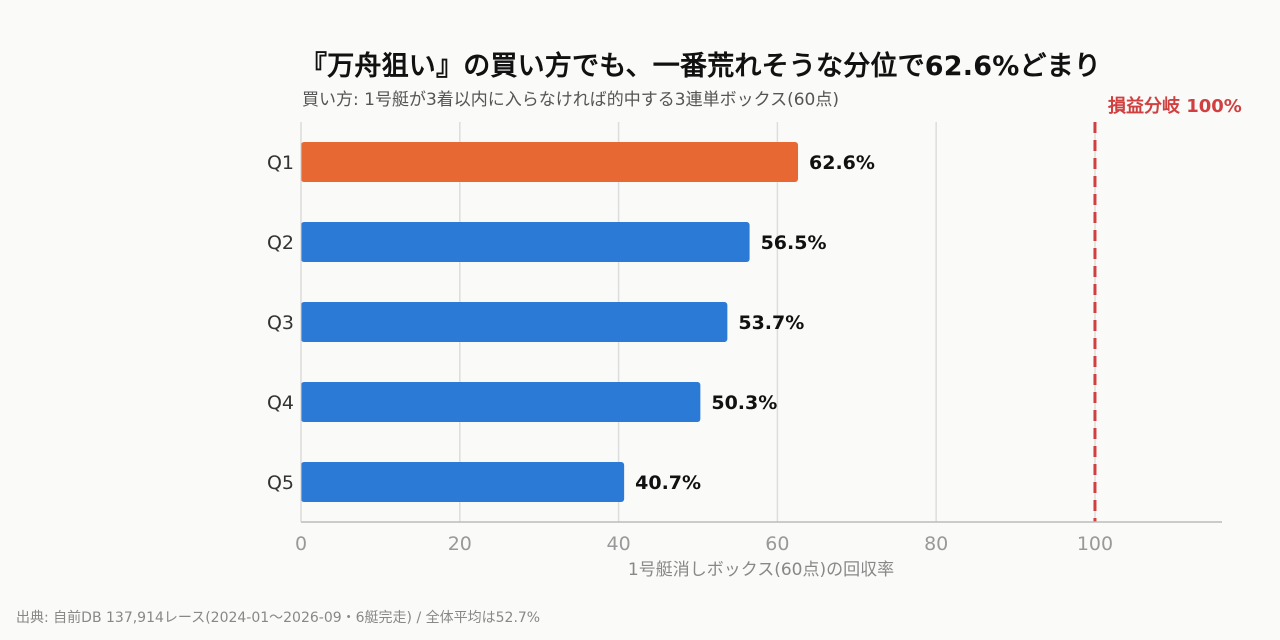 The height and width of the screenshot is (640, 1280). What do you see at coordinates (777, 544) in the screenshot?
I see `x-tick-label: 60` at bounding box center [777, 544].